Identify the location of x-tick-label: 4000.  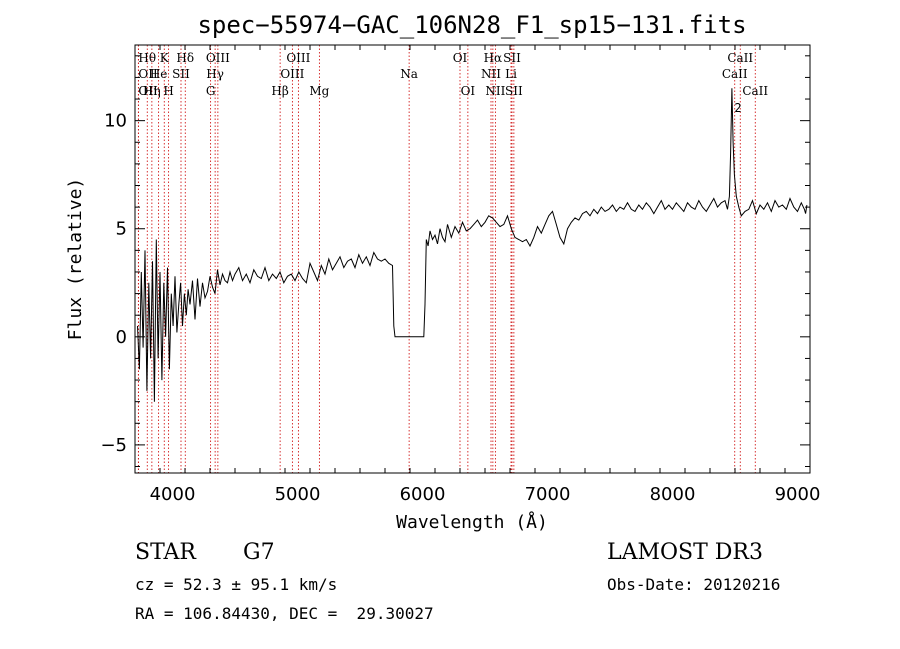
(173, 494).